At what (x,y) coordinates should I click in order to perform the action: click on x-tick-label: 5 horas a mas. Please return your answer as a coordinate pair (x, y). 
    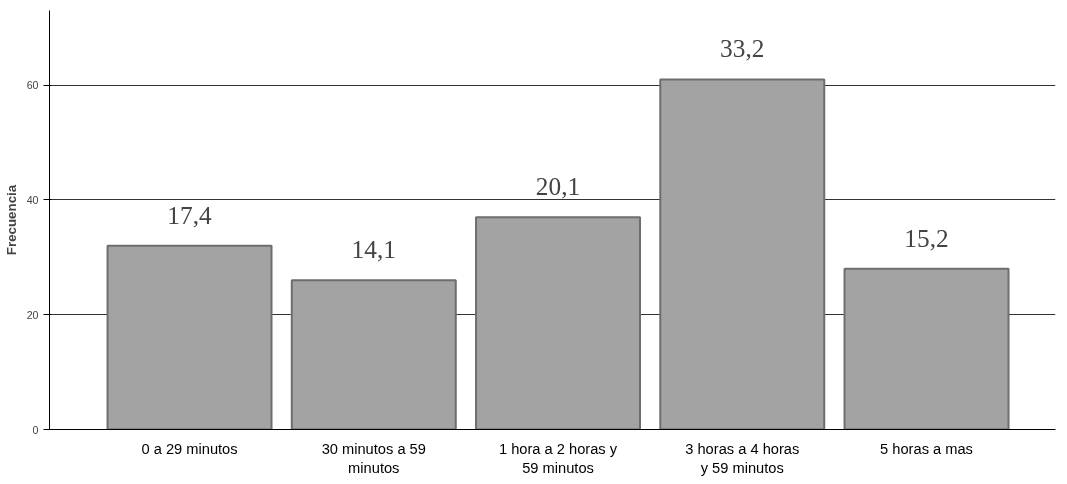
    Looking at the image, I should click on (926, 448).